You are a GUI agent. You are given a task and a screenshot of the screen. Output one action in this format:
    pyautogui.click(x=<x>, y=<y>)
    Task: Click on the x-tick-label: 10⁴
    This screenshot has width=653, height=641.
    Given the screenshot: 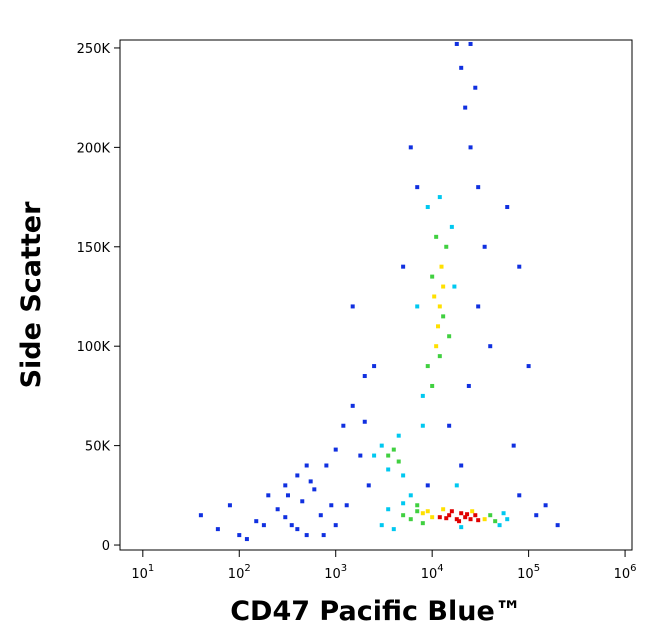 What is the action you would take?
    pyautogui.click(x=432, y=572)
    